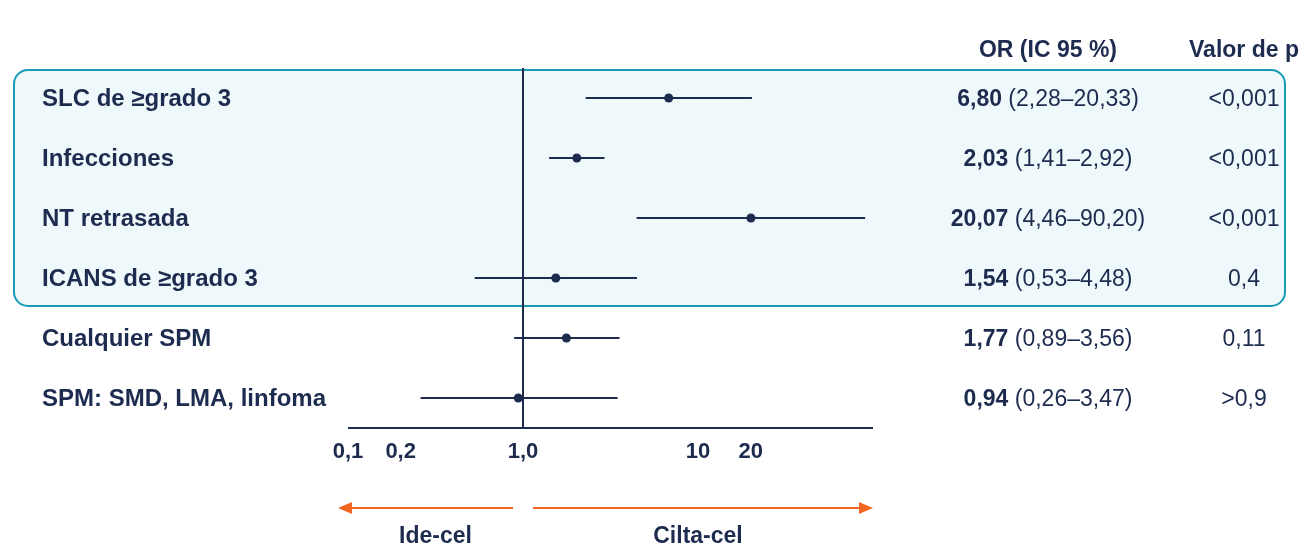 Image resolution: width=1301 pixels, height=557 pixels. Describe the element at coordinates (150, 277) in the screenshot. I see `y-tick-label: ICANS de ≥grado 3` at that location.